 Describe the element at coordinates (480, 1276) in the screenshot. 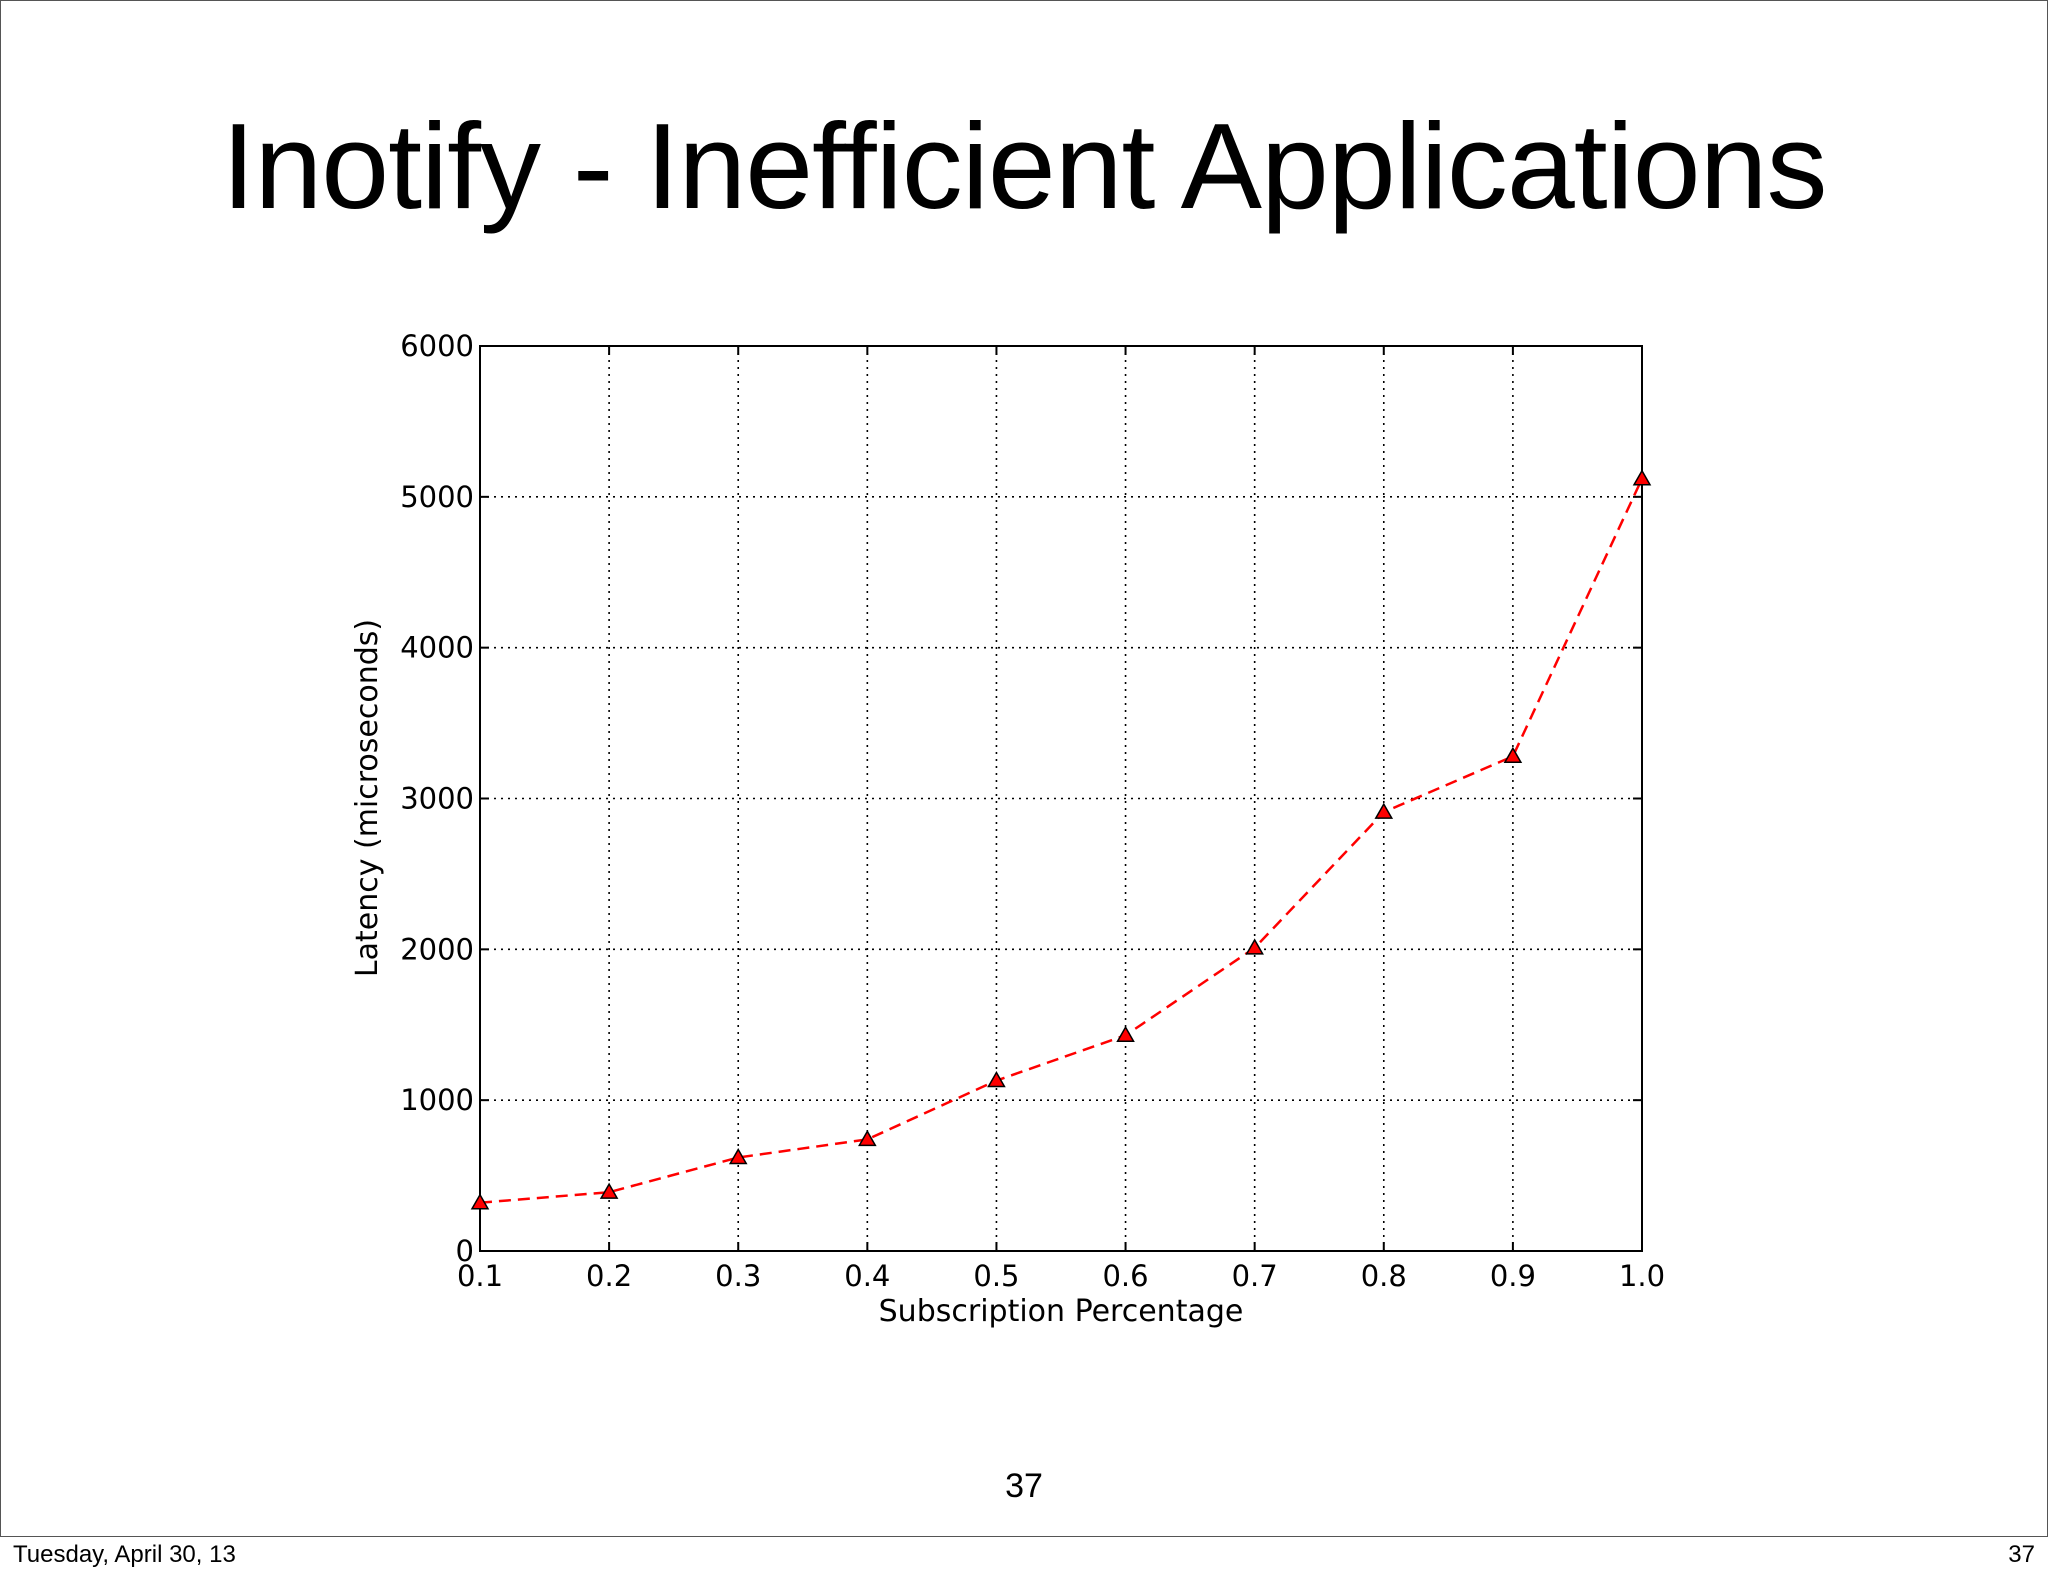

I see `x-tick-label: 0.1` at that location.